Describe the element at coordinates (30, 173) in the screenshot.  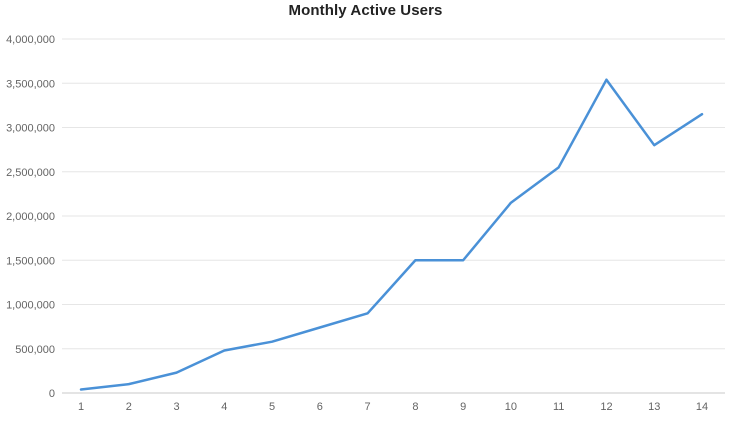
I see `y-axis-tick-label: 2,500,000` at that location.